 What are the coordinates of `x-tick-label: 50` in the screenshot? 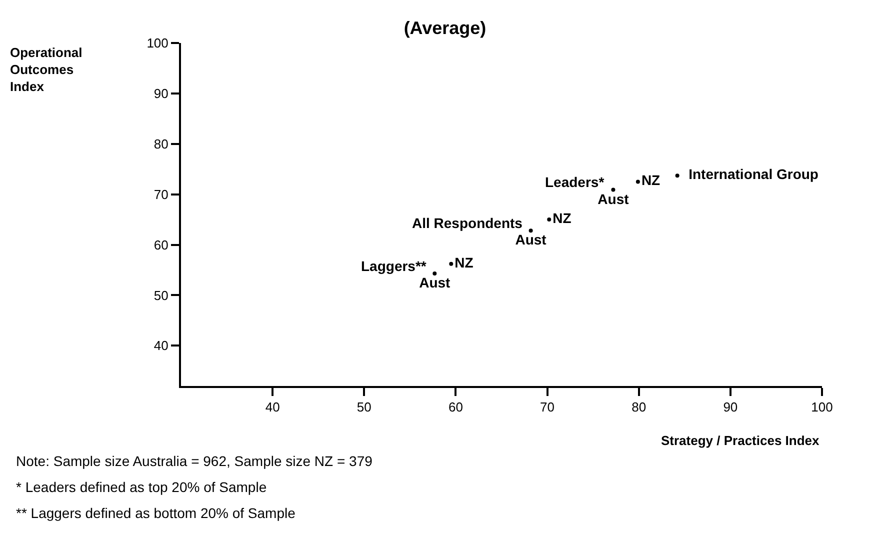 It's located at (364, 407).